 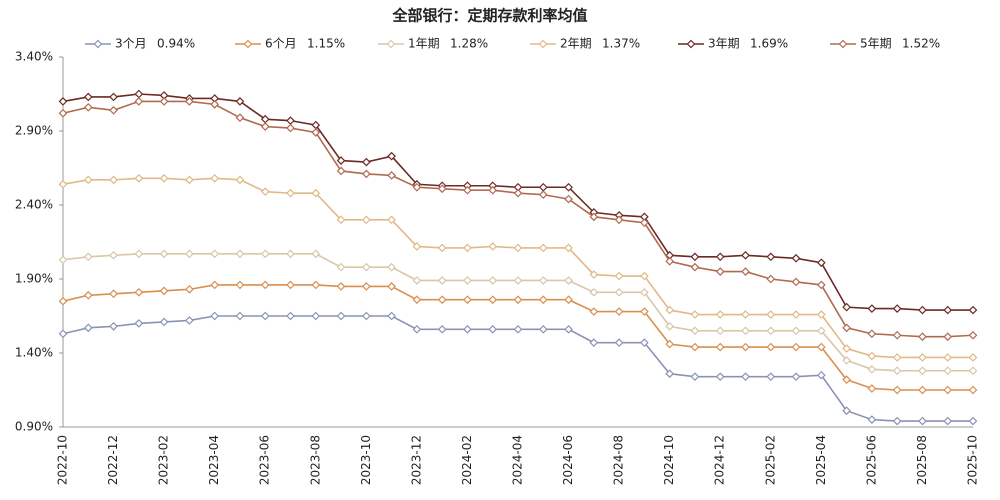 I want to click on x-tick-label: 2024-02, so click(x=467, y=460).